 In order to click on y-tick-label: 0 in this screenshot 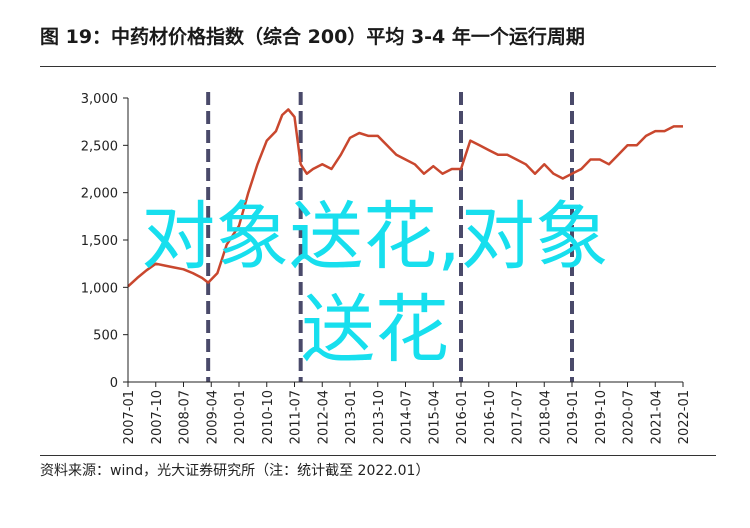, I will do `click(114, 383)`.